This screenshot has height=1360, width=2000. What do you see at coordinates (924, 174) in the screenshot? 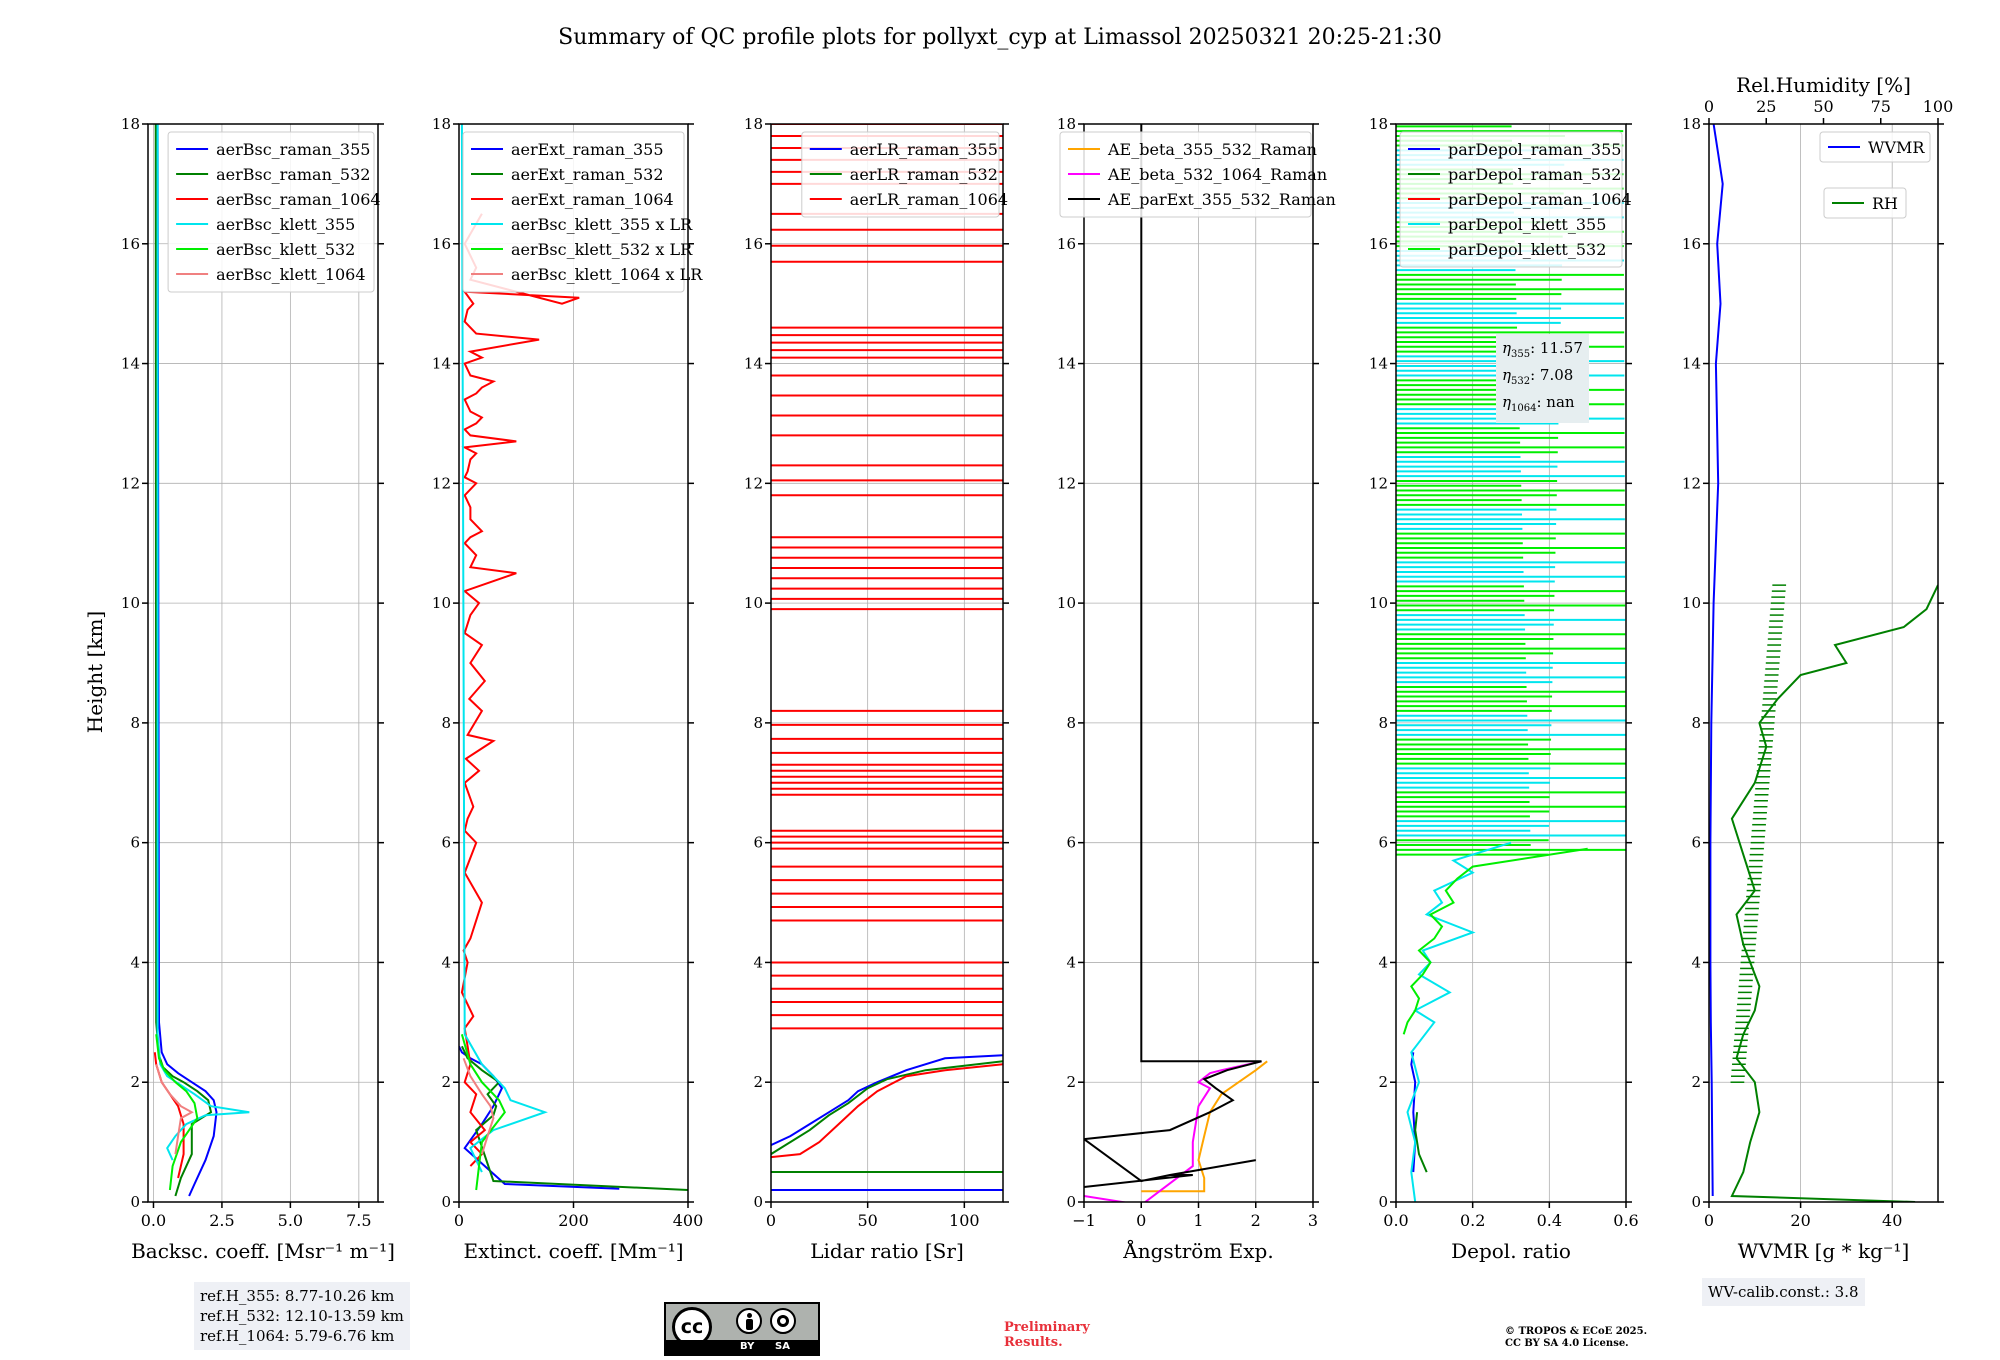
I see `legend-label: aerLR_raman_532` at bounding box center [924, 174].